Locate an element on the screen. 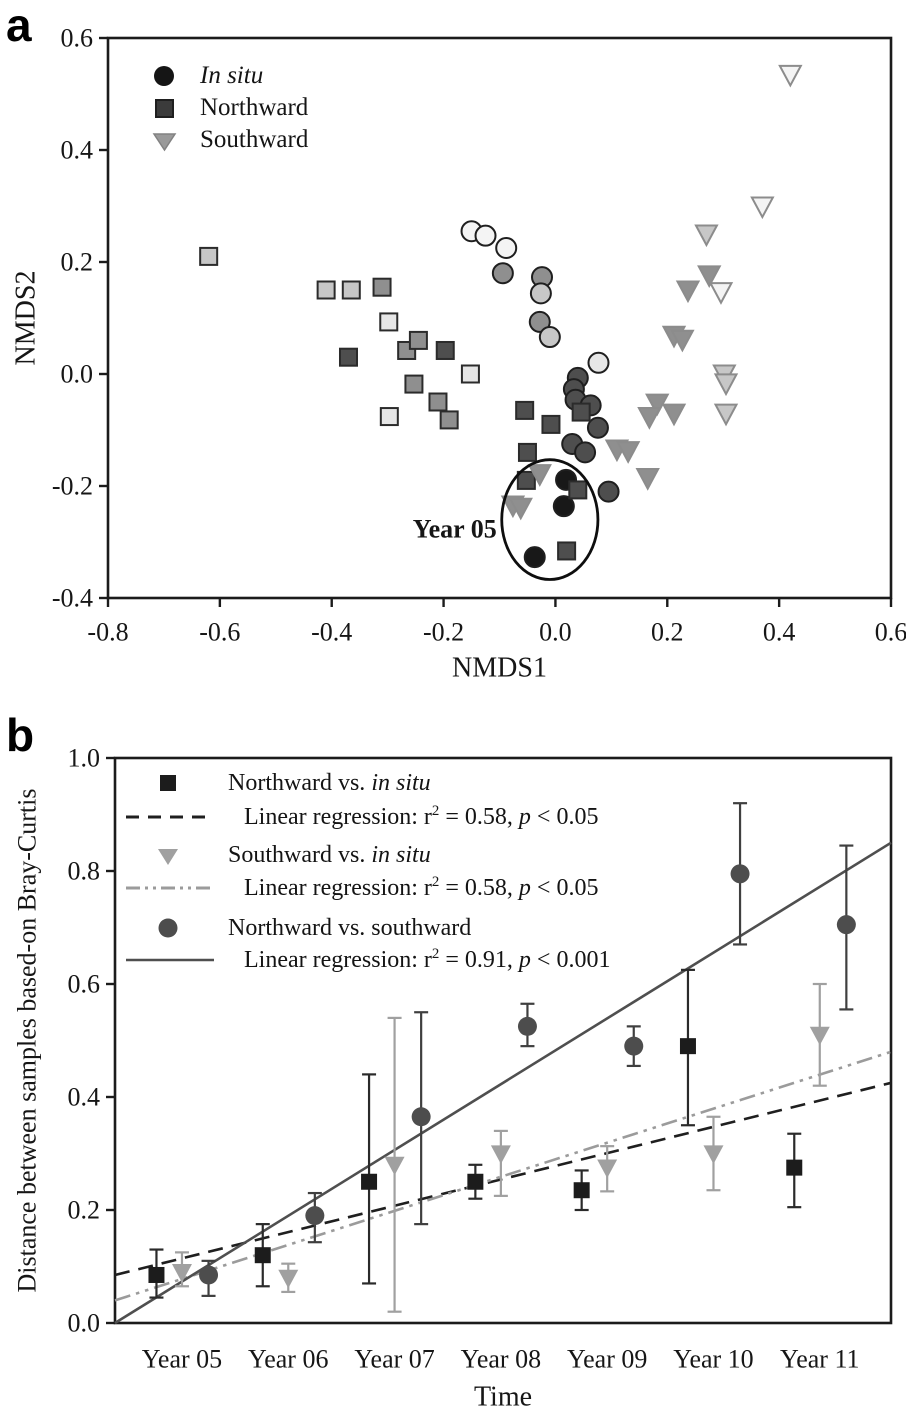 This screenshot has width=906, height=1413. panel-b-label: b is located at coordinates (20, 735).